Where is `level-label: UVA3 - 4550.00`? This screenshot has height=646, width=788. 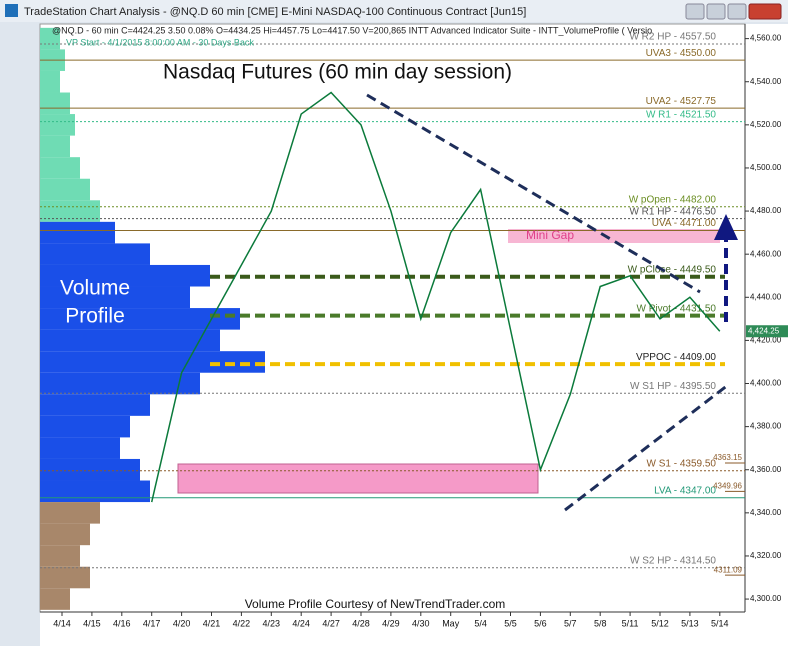 level-label: UVA3 - 4550.00 is located at coordinates (681, 53).